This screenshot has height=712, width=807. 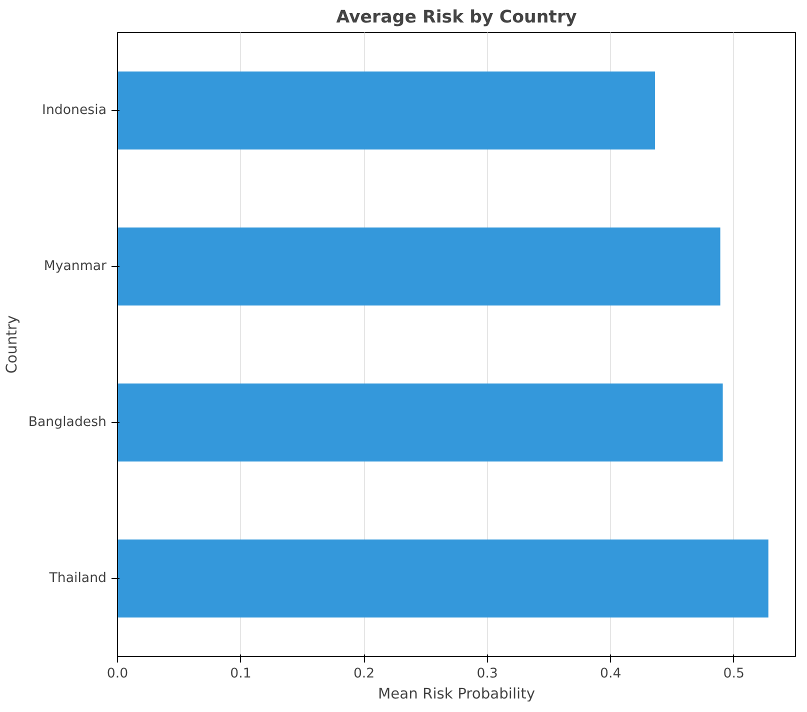 What do you see at coordinates (117, 674) in the screenshot?
I see `x-tick-label: 0.0` at bounding box center [117, 674].